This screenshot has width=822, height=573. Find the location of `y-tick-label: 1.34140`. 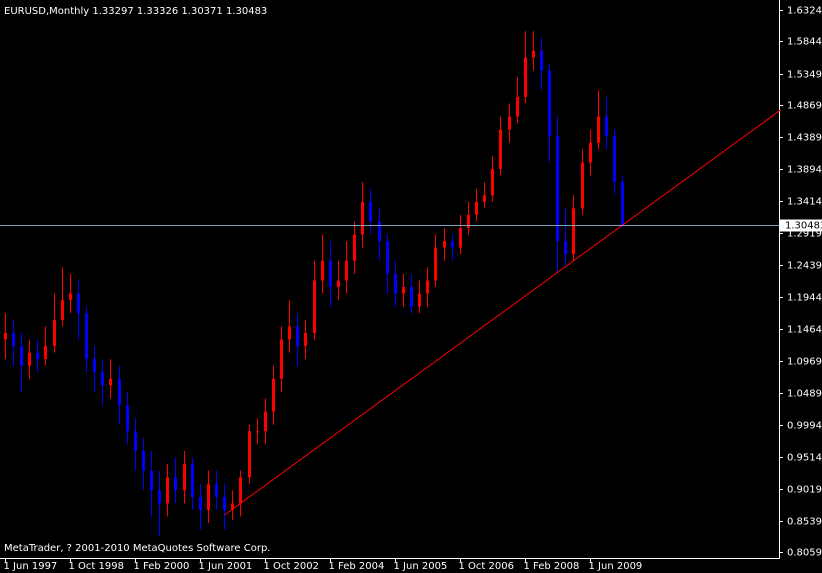

y-tick-label: 1.34140 is located at coordinates (804, 202).